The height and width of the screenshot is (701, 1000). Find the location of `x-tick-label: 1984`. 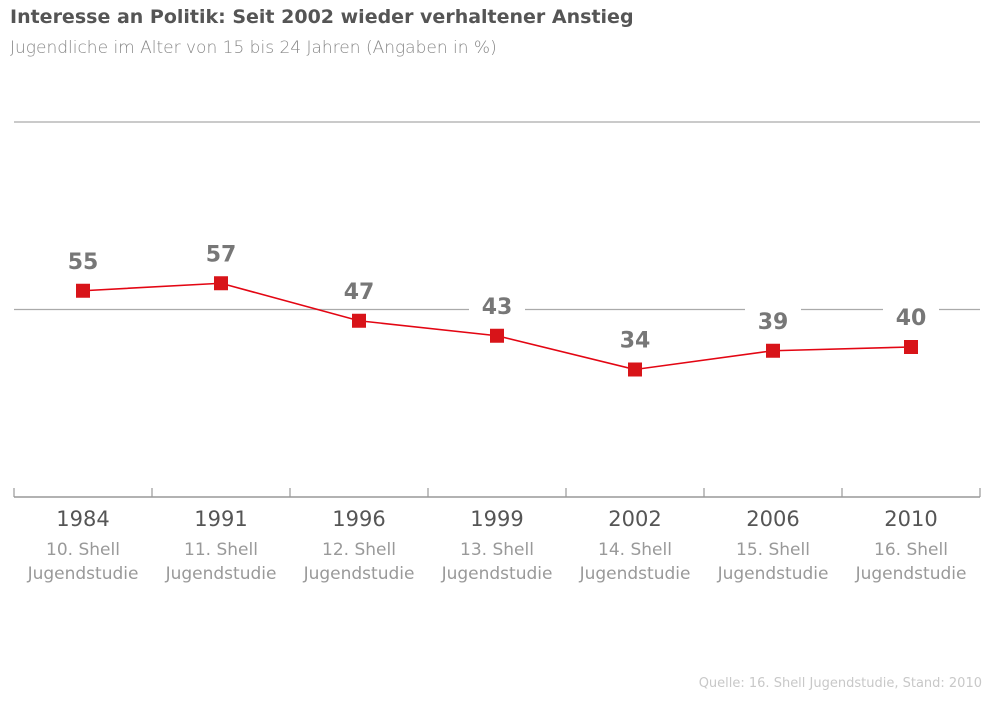

x-tick-label: 1984 is located at coordinates (82, 519).